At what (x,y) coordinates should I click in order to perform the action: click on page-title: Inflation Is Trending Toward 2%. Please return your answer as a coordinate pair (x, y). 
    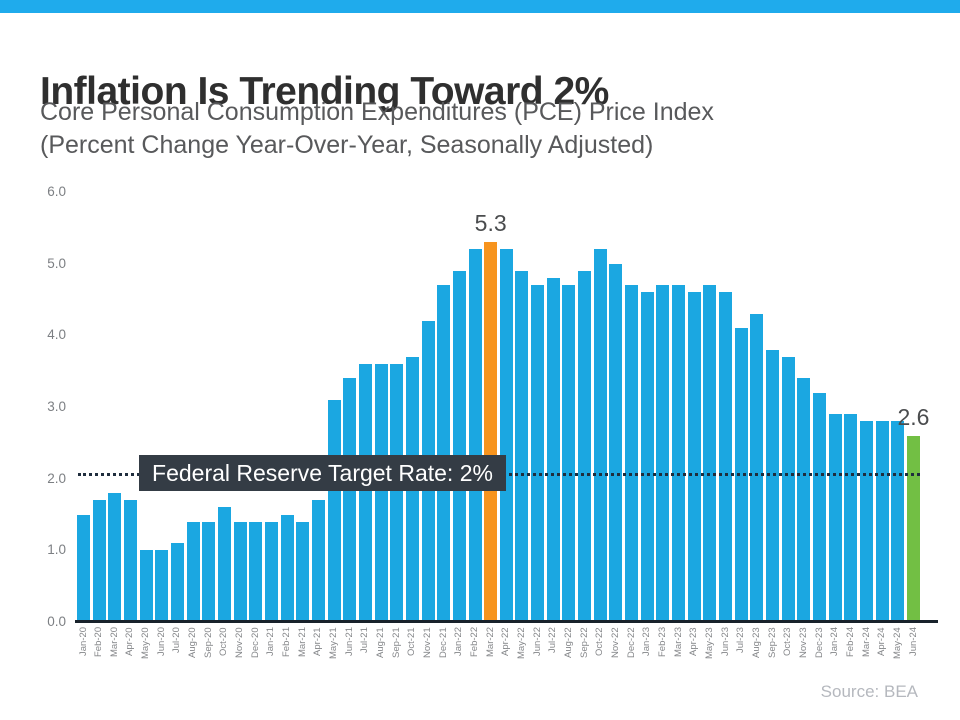
    Looking at the image, I should click on (324, 92).